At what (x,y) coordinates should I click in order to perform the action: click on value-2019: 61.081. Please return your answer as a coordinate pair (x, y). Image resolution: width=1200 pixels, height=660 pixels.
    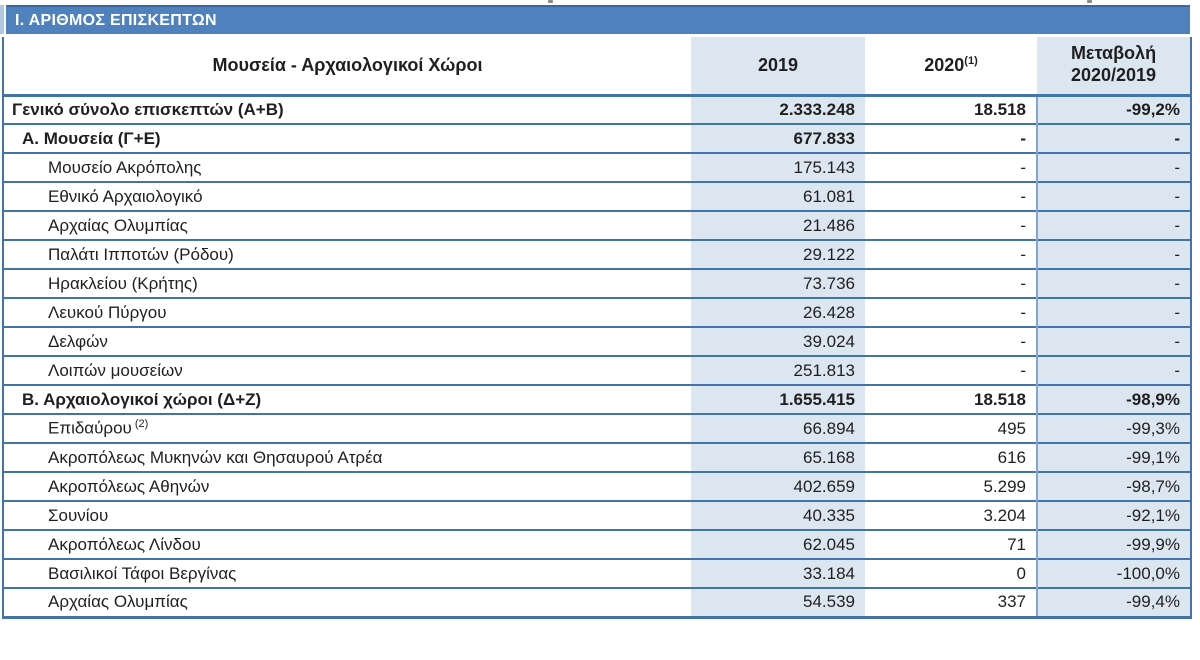
    Looking at the image, I should click on (778, 196).